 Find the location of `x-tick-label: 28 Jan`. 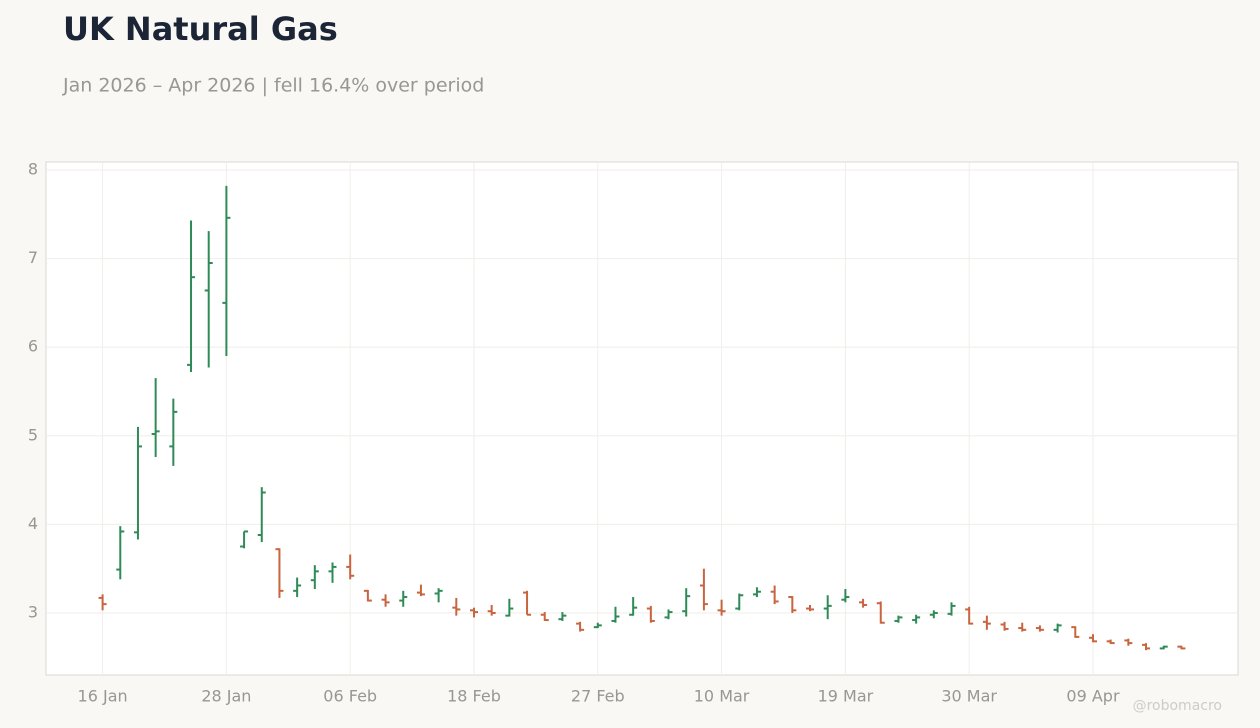

x-tick-label: 28 Jan is located at coordinates (226, 696).